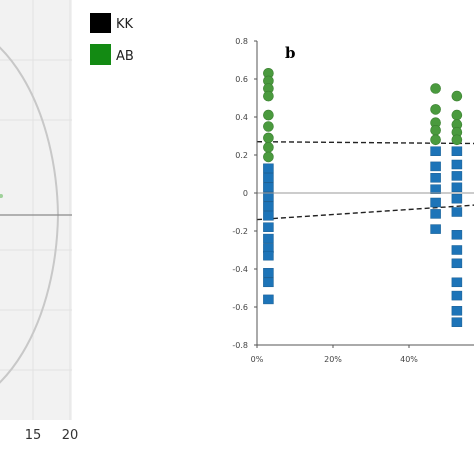 The image size is (474, 474). Describe the element at coordinates (240, 345) in the screenshot. I see `y-tick-label: -0.8` at that location.